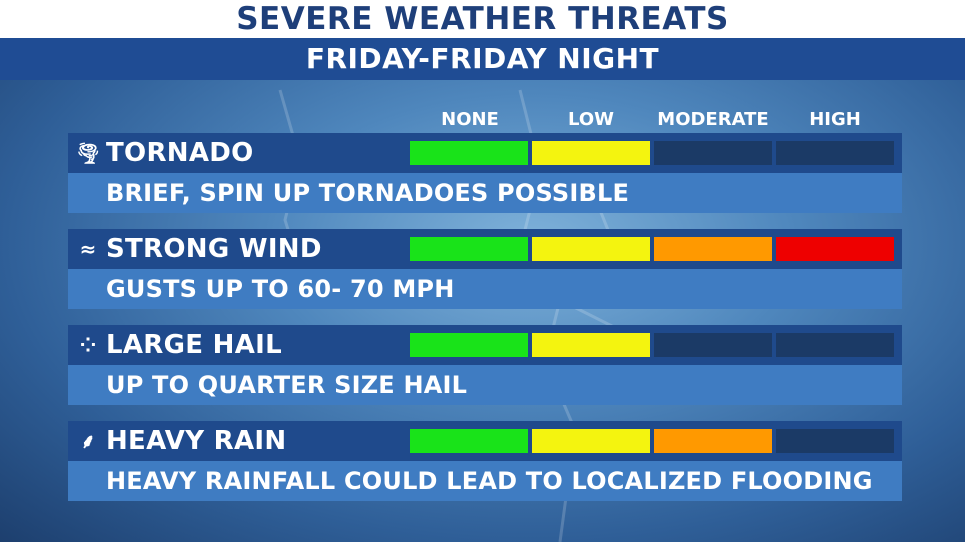  What do you see at coordinates (194, 345) in the screenshot?
I see `threat-name: LARGE HAIL` at bounding box center [194, 345].